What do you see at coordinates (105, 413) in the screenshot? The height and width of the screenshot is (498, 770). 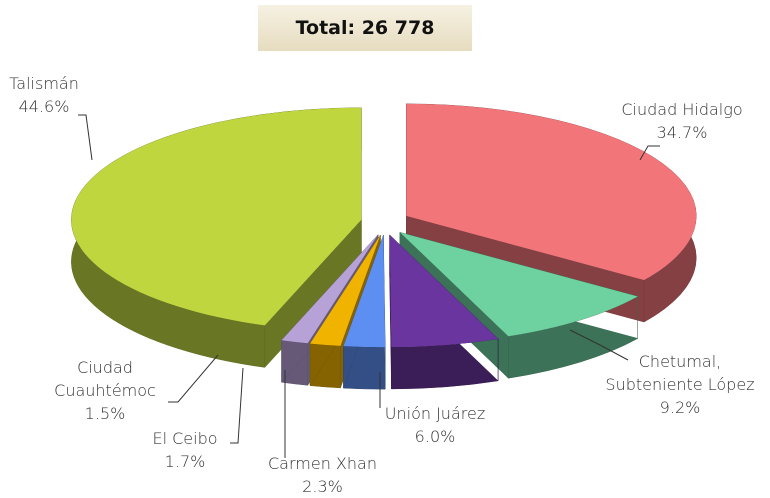 I see `value-label: 1.5%` at bounding box center [105, 413].